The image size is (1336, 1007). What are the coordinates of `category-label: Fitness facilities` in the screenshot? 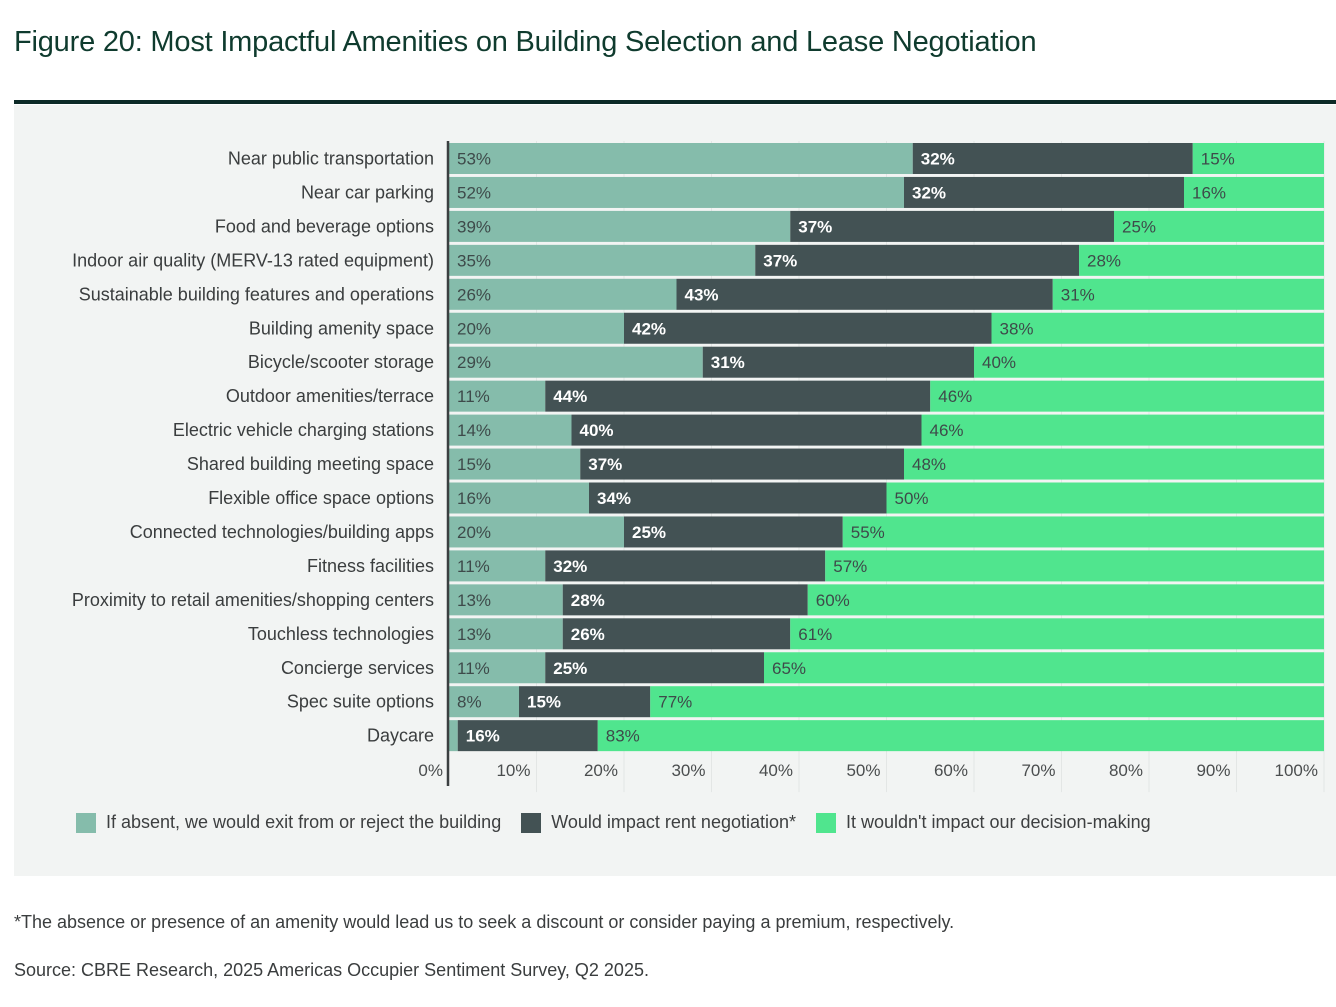 It's located at (370, 566).